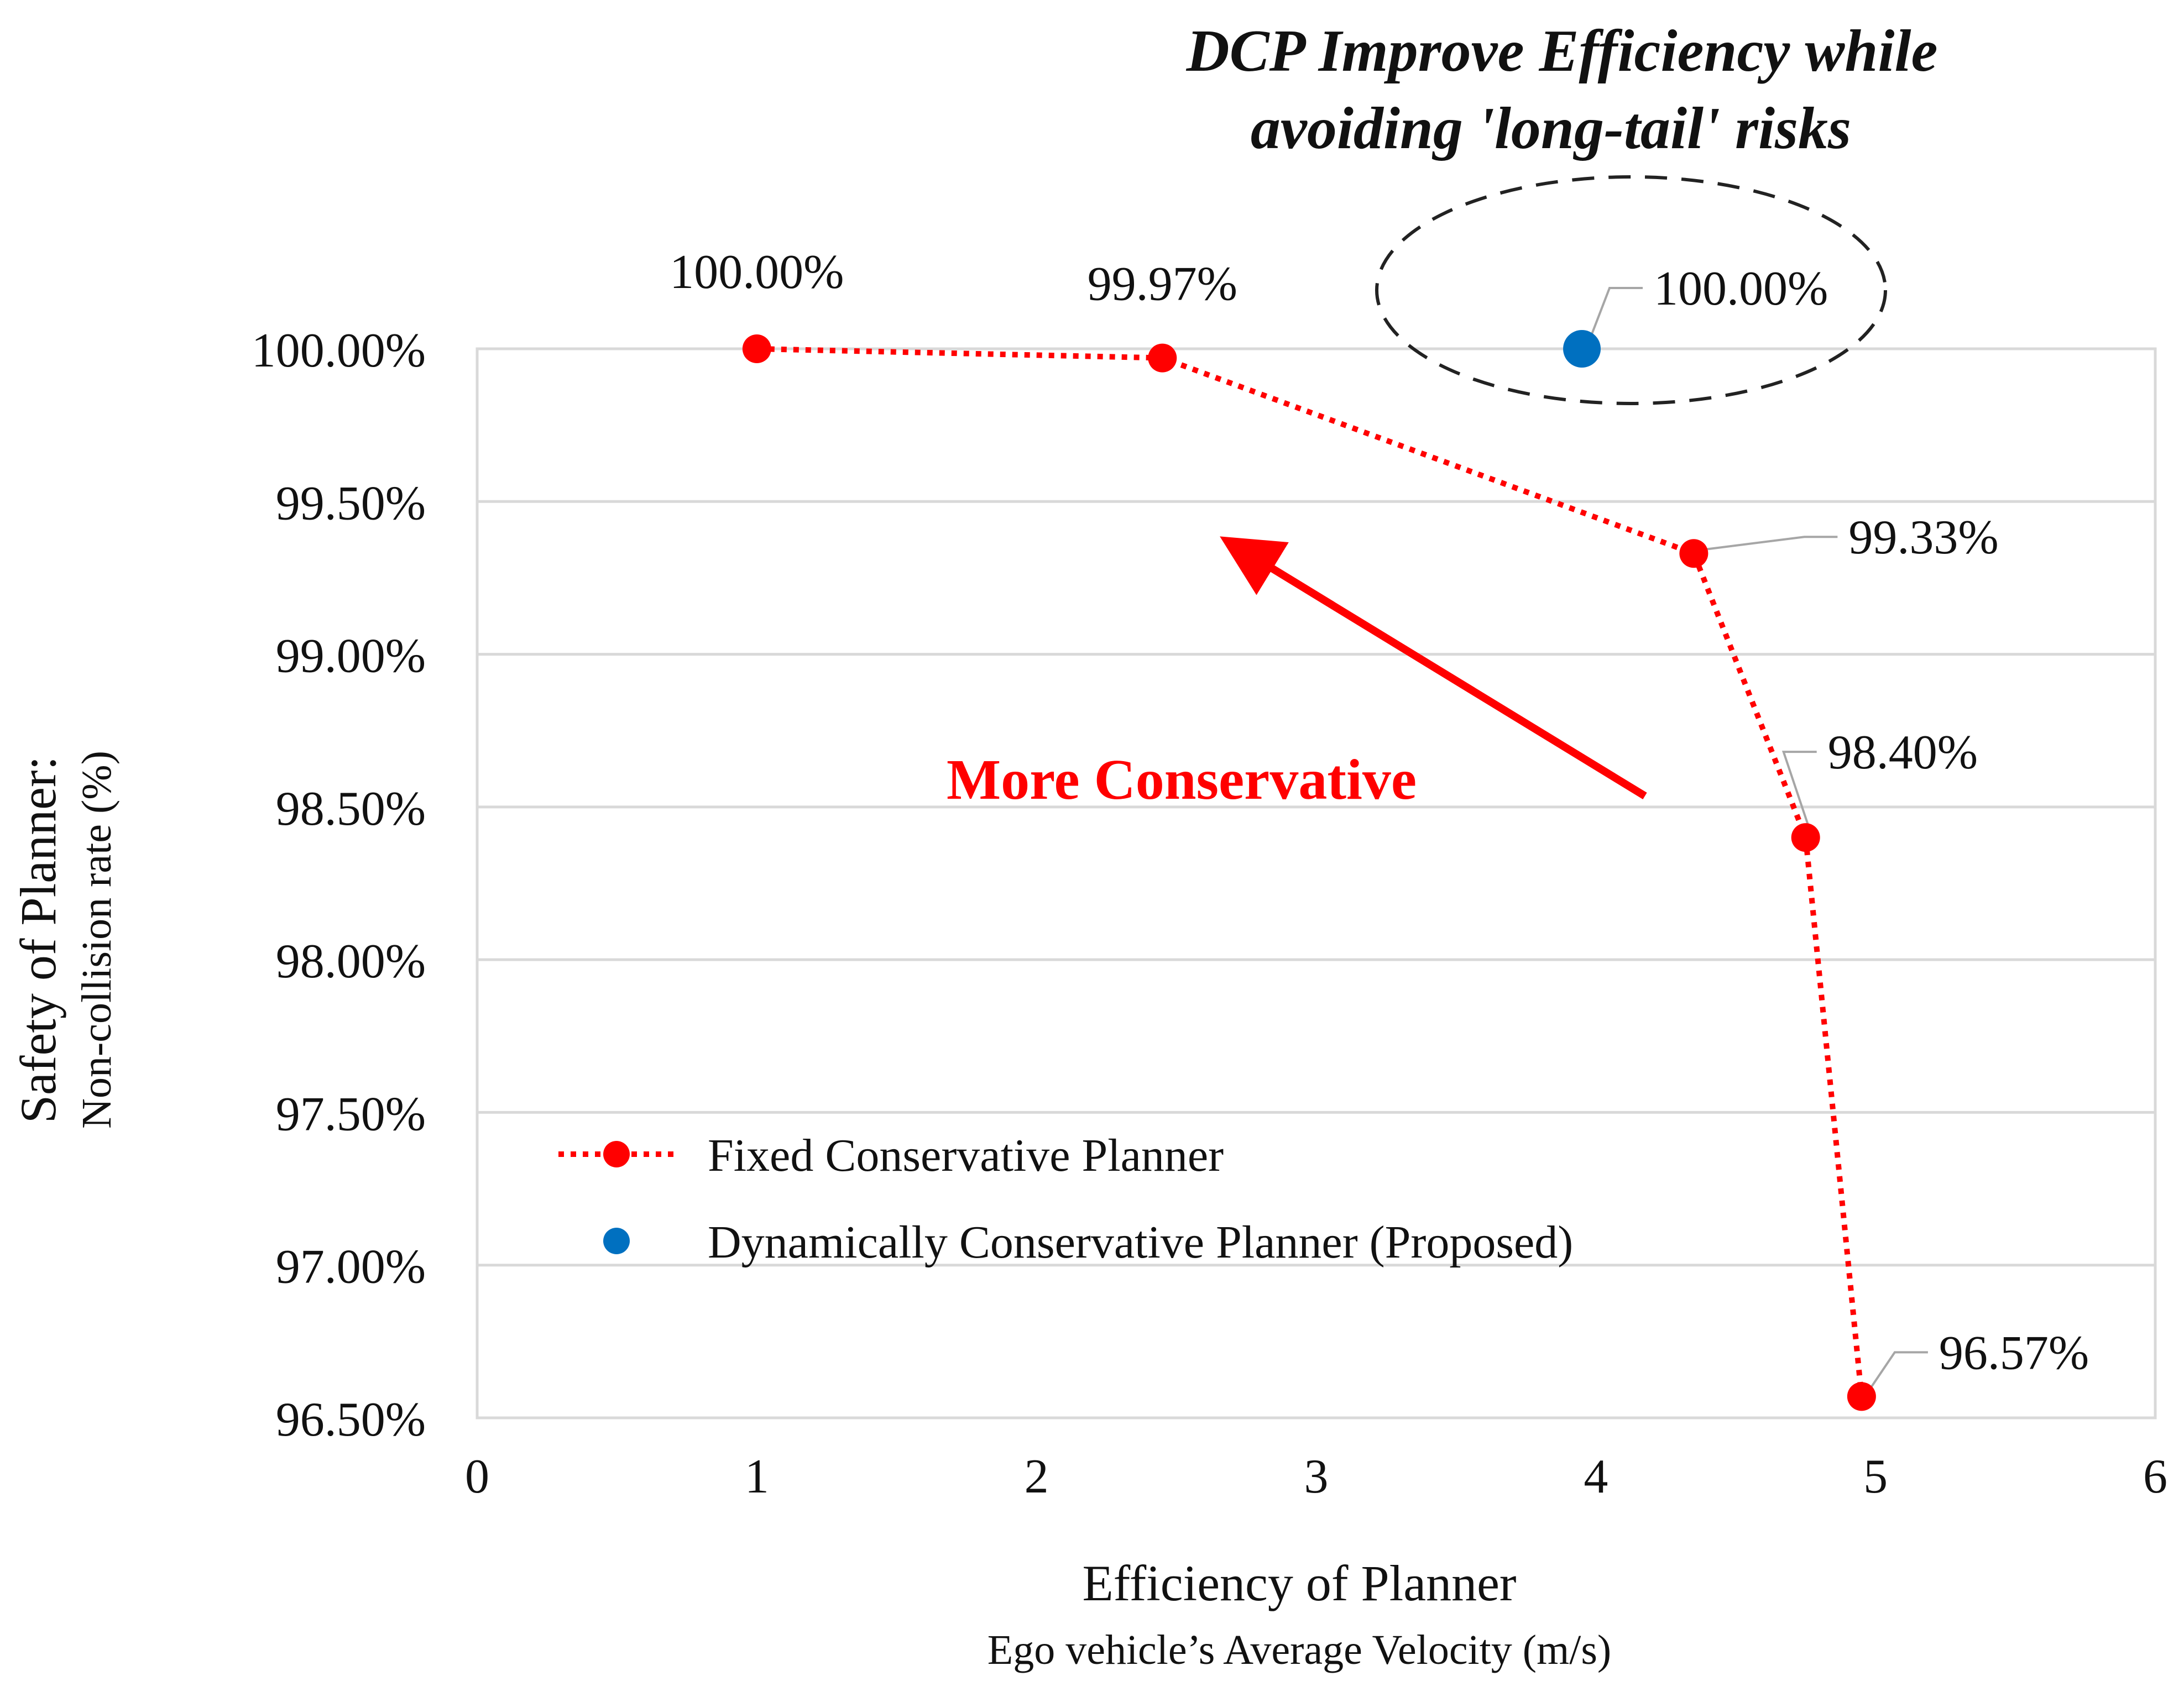 The image size is (2184, 1697). What do you see at coordinates (1433, 667) in the screenshot?
I see `conservative-arrow` at bounding box center [1433, 667].